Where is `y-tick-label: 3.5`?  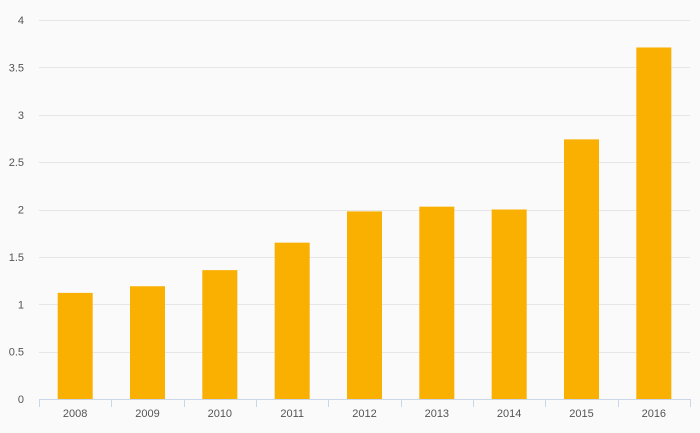
y-tick-label: 3.5 is located at coordinates (16, 68).